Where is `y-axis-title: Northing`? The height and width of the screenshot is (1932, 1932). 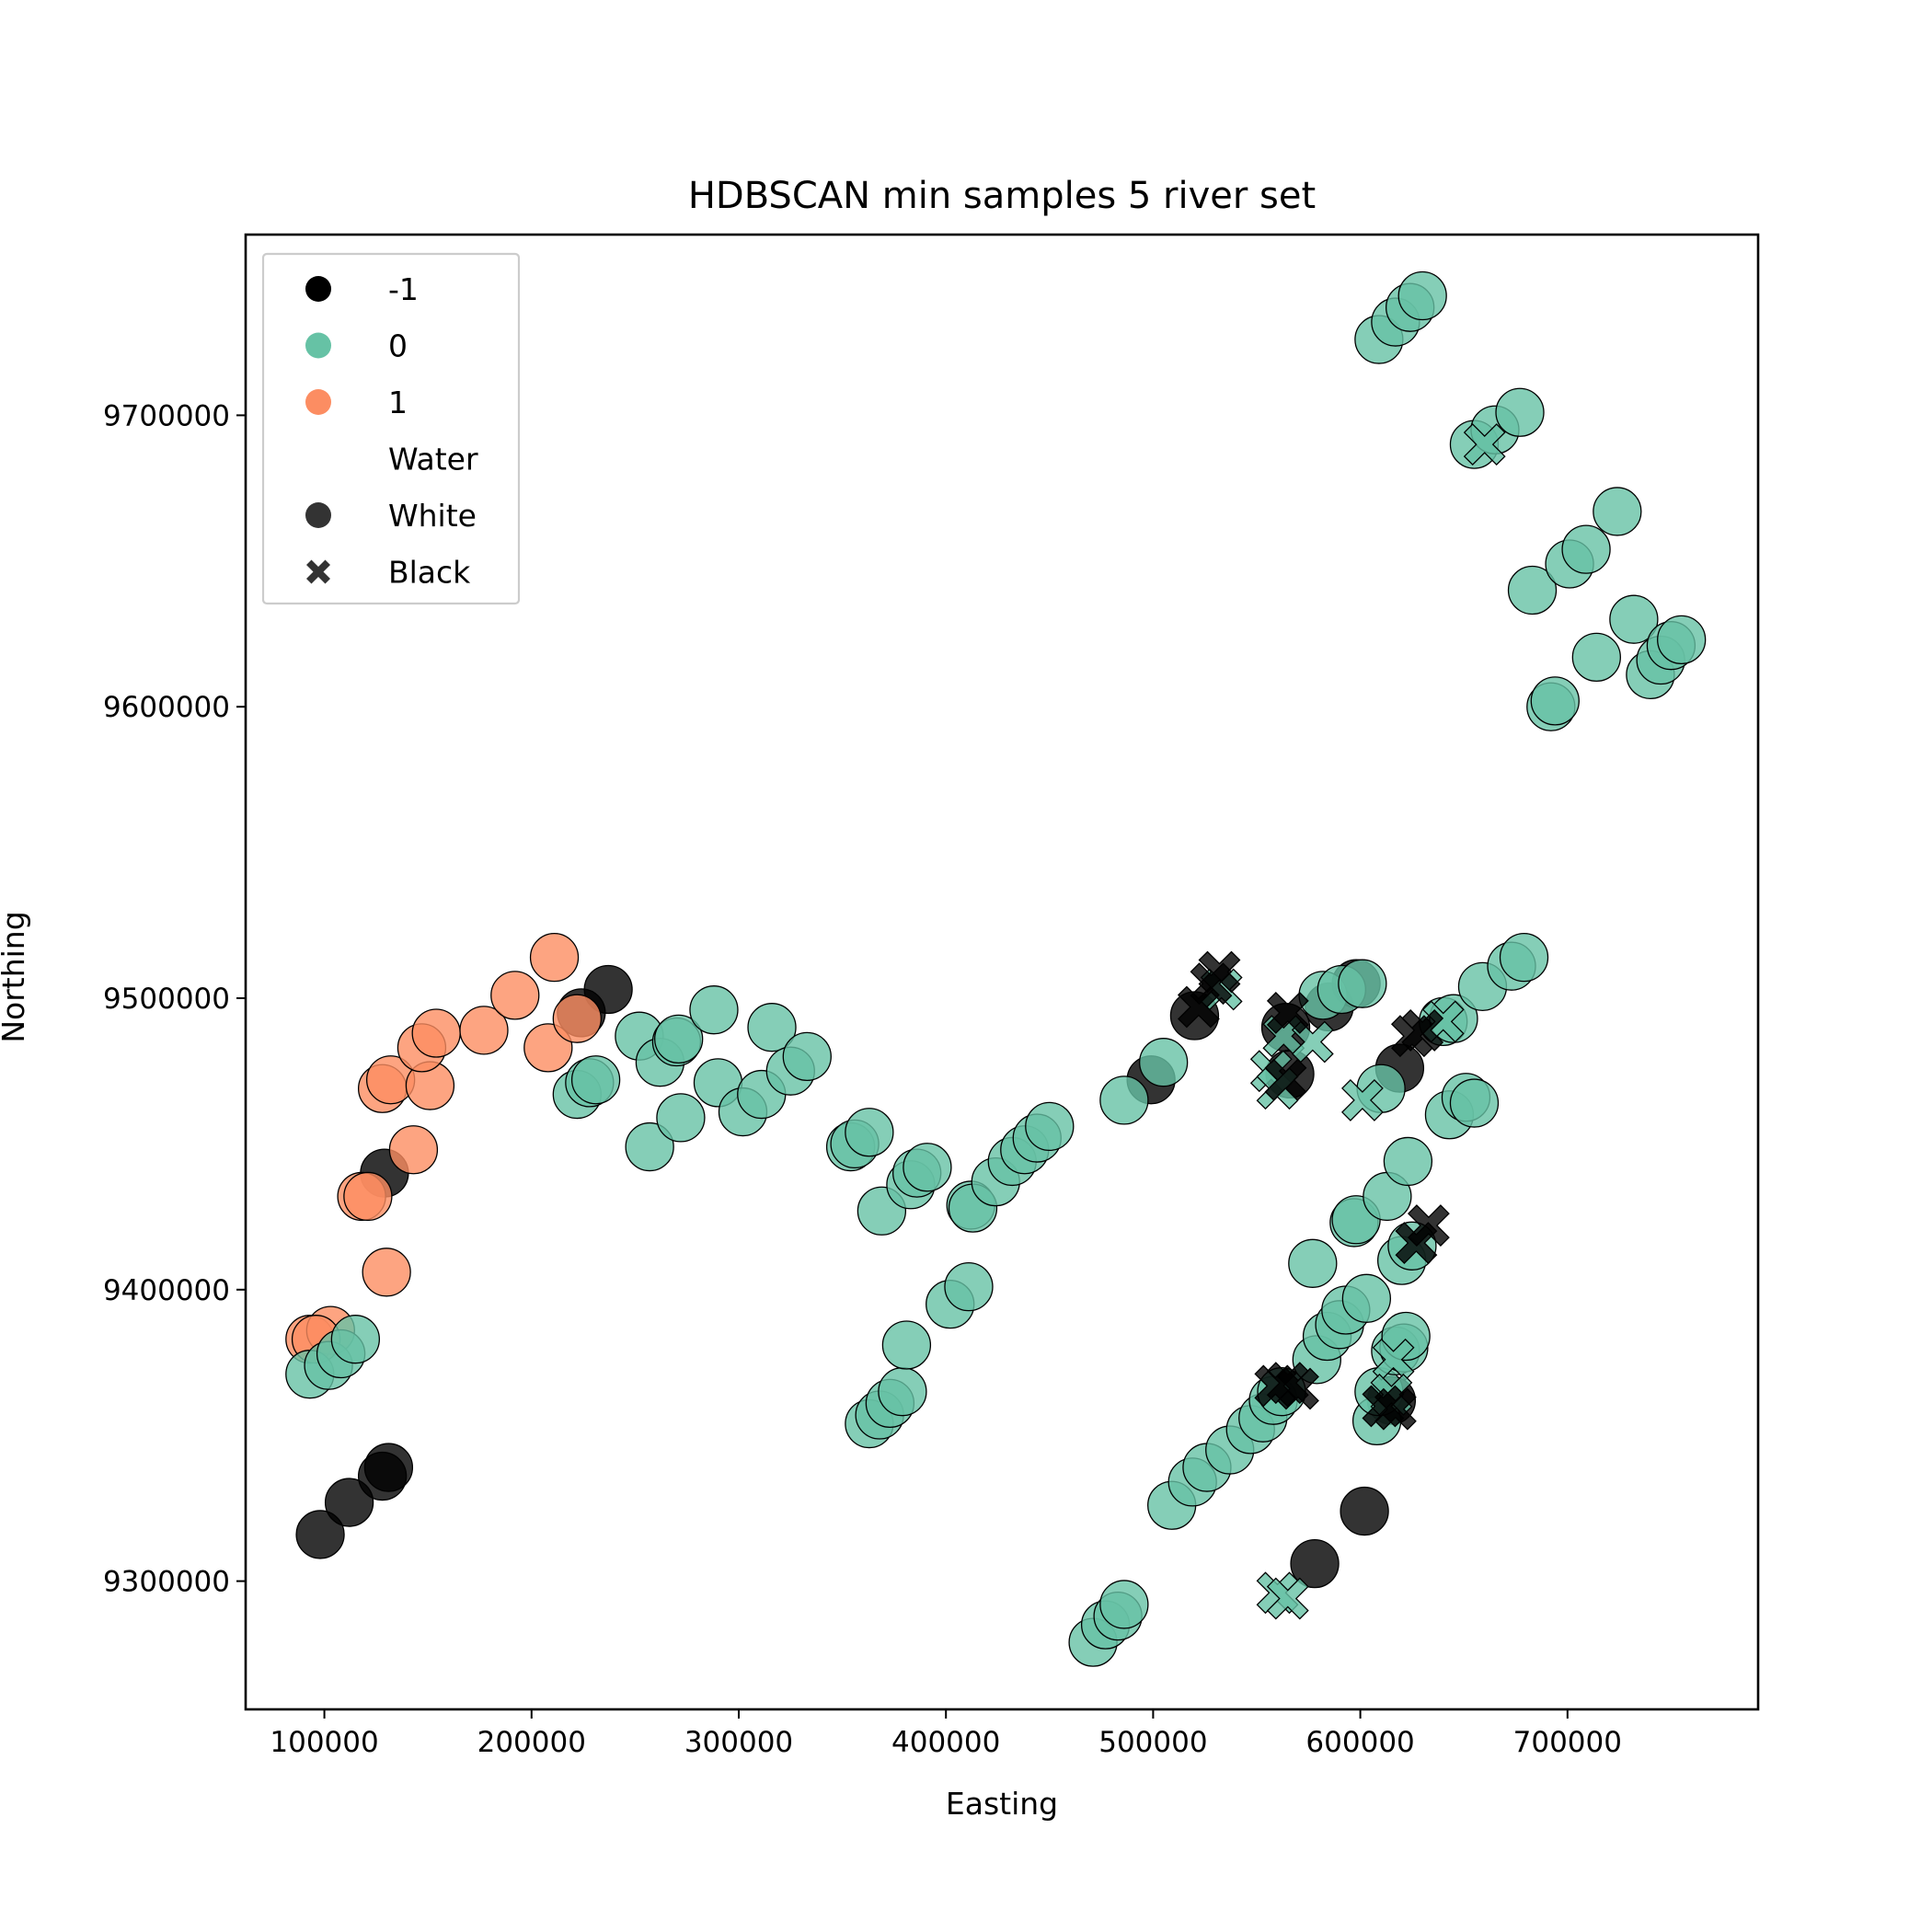 y-axis-title: Northing is located at coordinates (15, 976).